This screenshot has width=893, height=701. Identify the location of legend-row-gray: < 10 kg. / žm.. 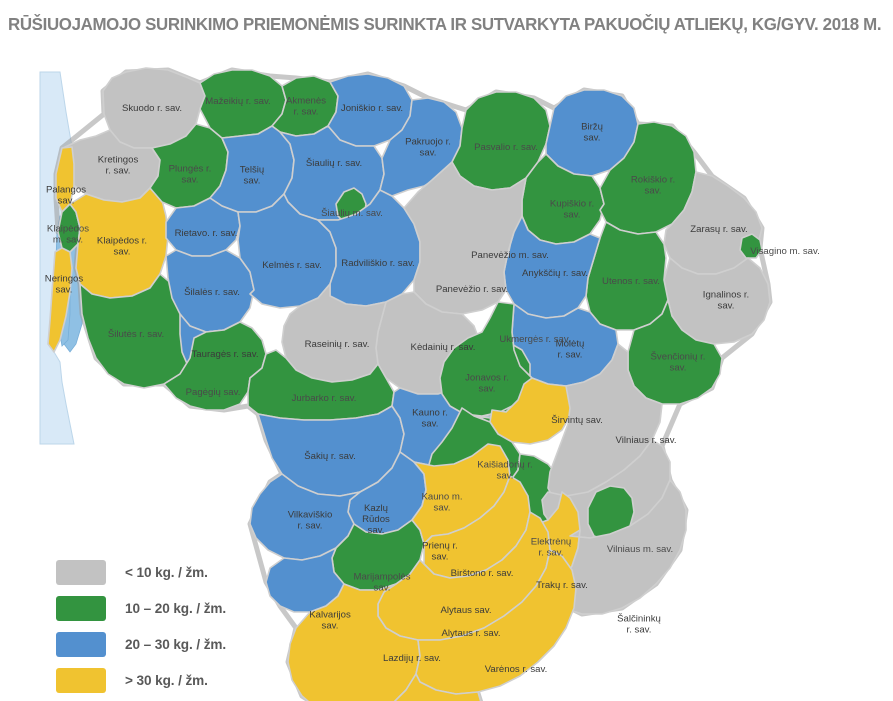
(181, 572).